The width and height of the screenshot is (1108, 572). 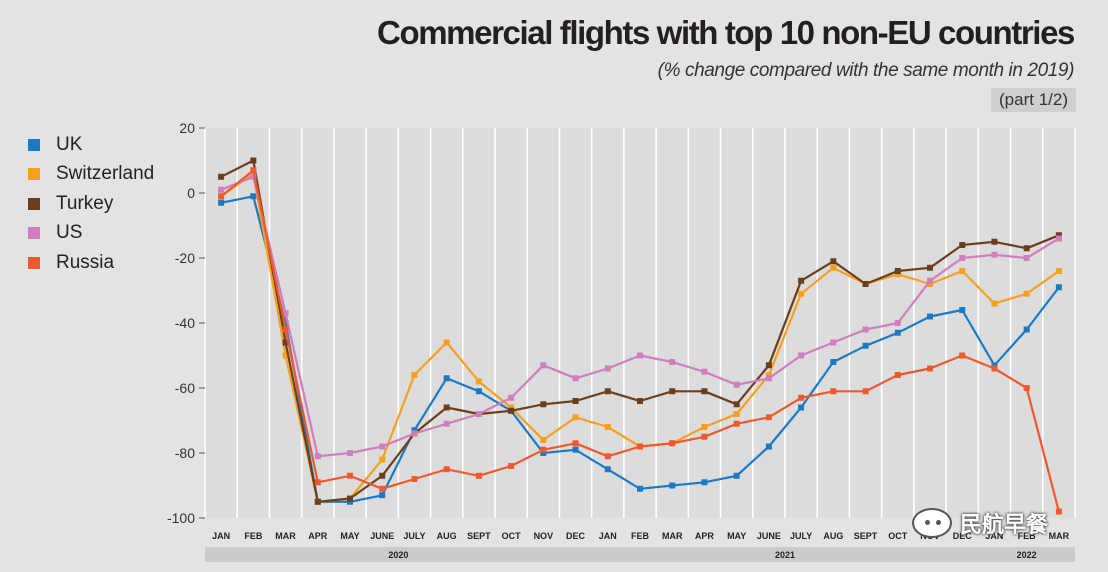 I want to click on legend-label: US, so click(x=69, y=233).